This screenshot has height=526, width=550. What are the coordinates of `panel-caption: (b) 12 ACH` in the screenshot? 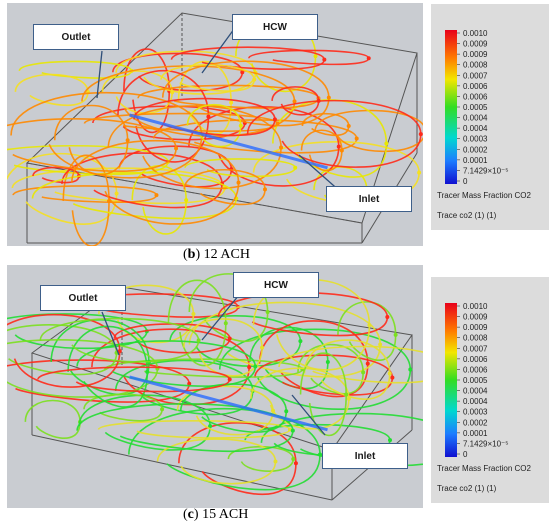 It's located at (216, 254).